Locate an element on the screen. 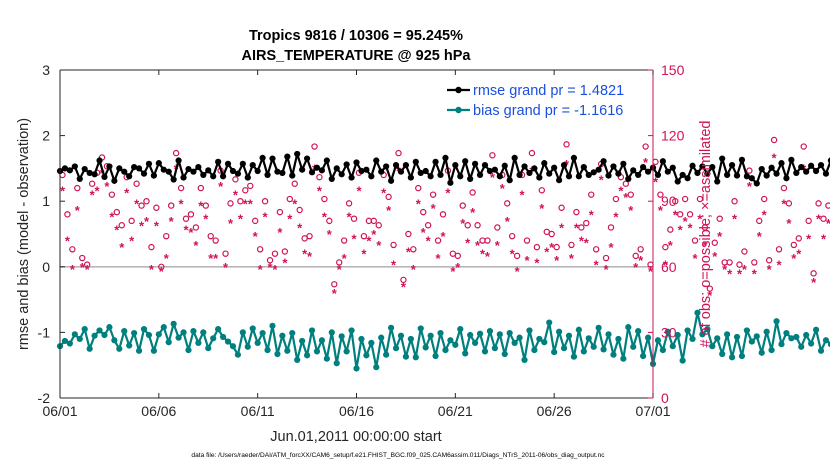 The image size is (830, 470). x-tick-label: 06/01 is located at coordinates (59, 411).